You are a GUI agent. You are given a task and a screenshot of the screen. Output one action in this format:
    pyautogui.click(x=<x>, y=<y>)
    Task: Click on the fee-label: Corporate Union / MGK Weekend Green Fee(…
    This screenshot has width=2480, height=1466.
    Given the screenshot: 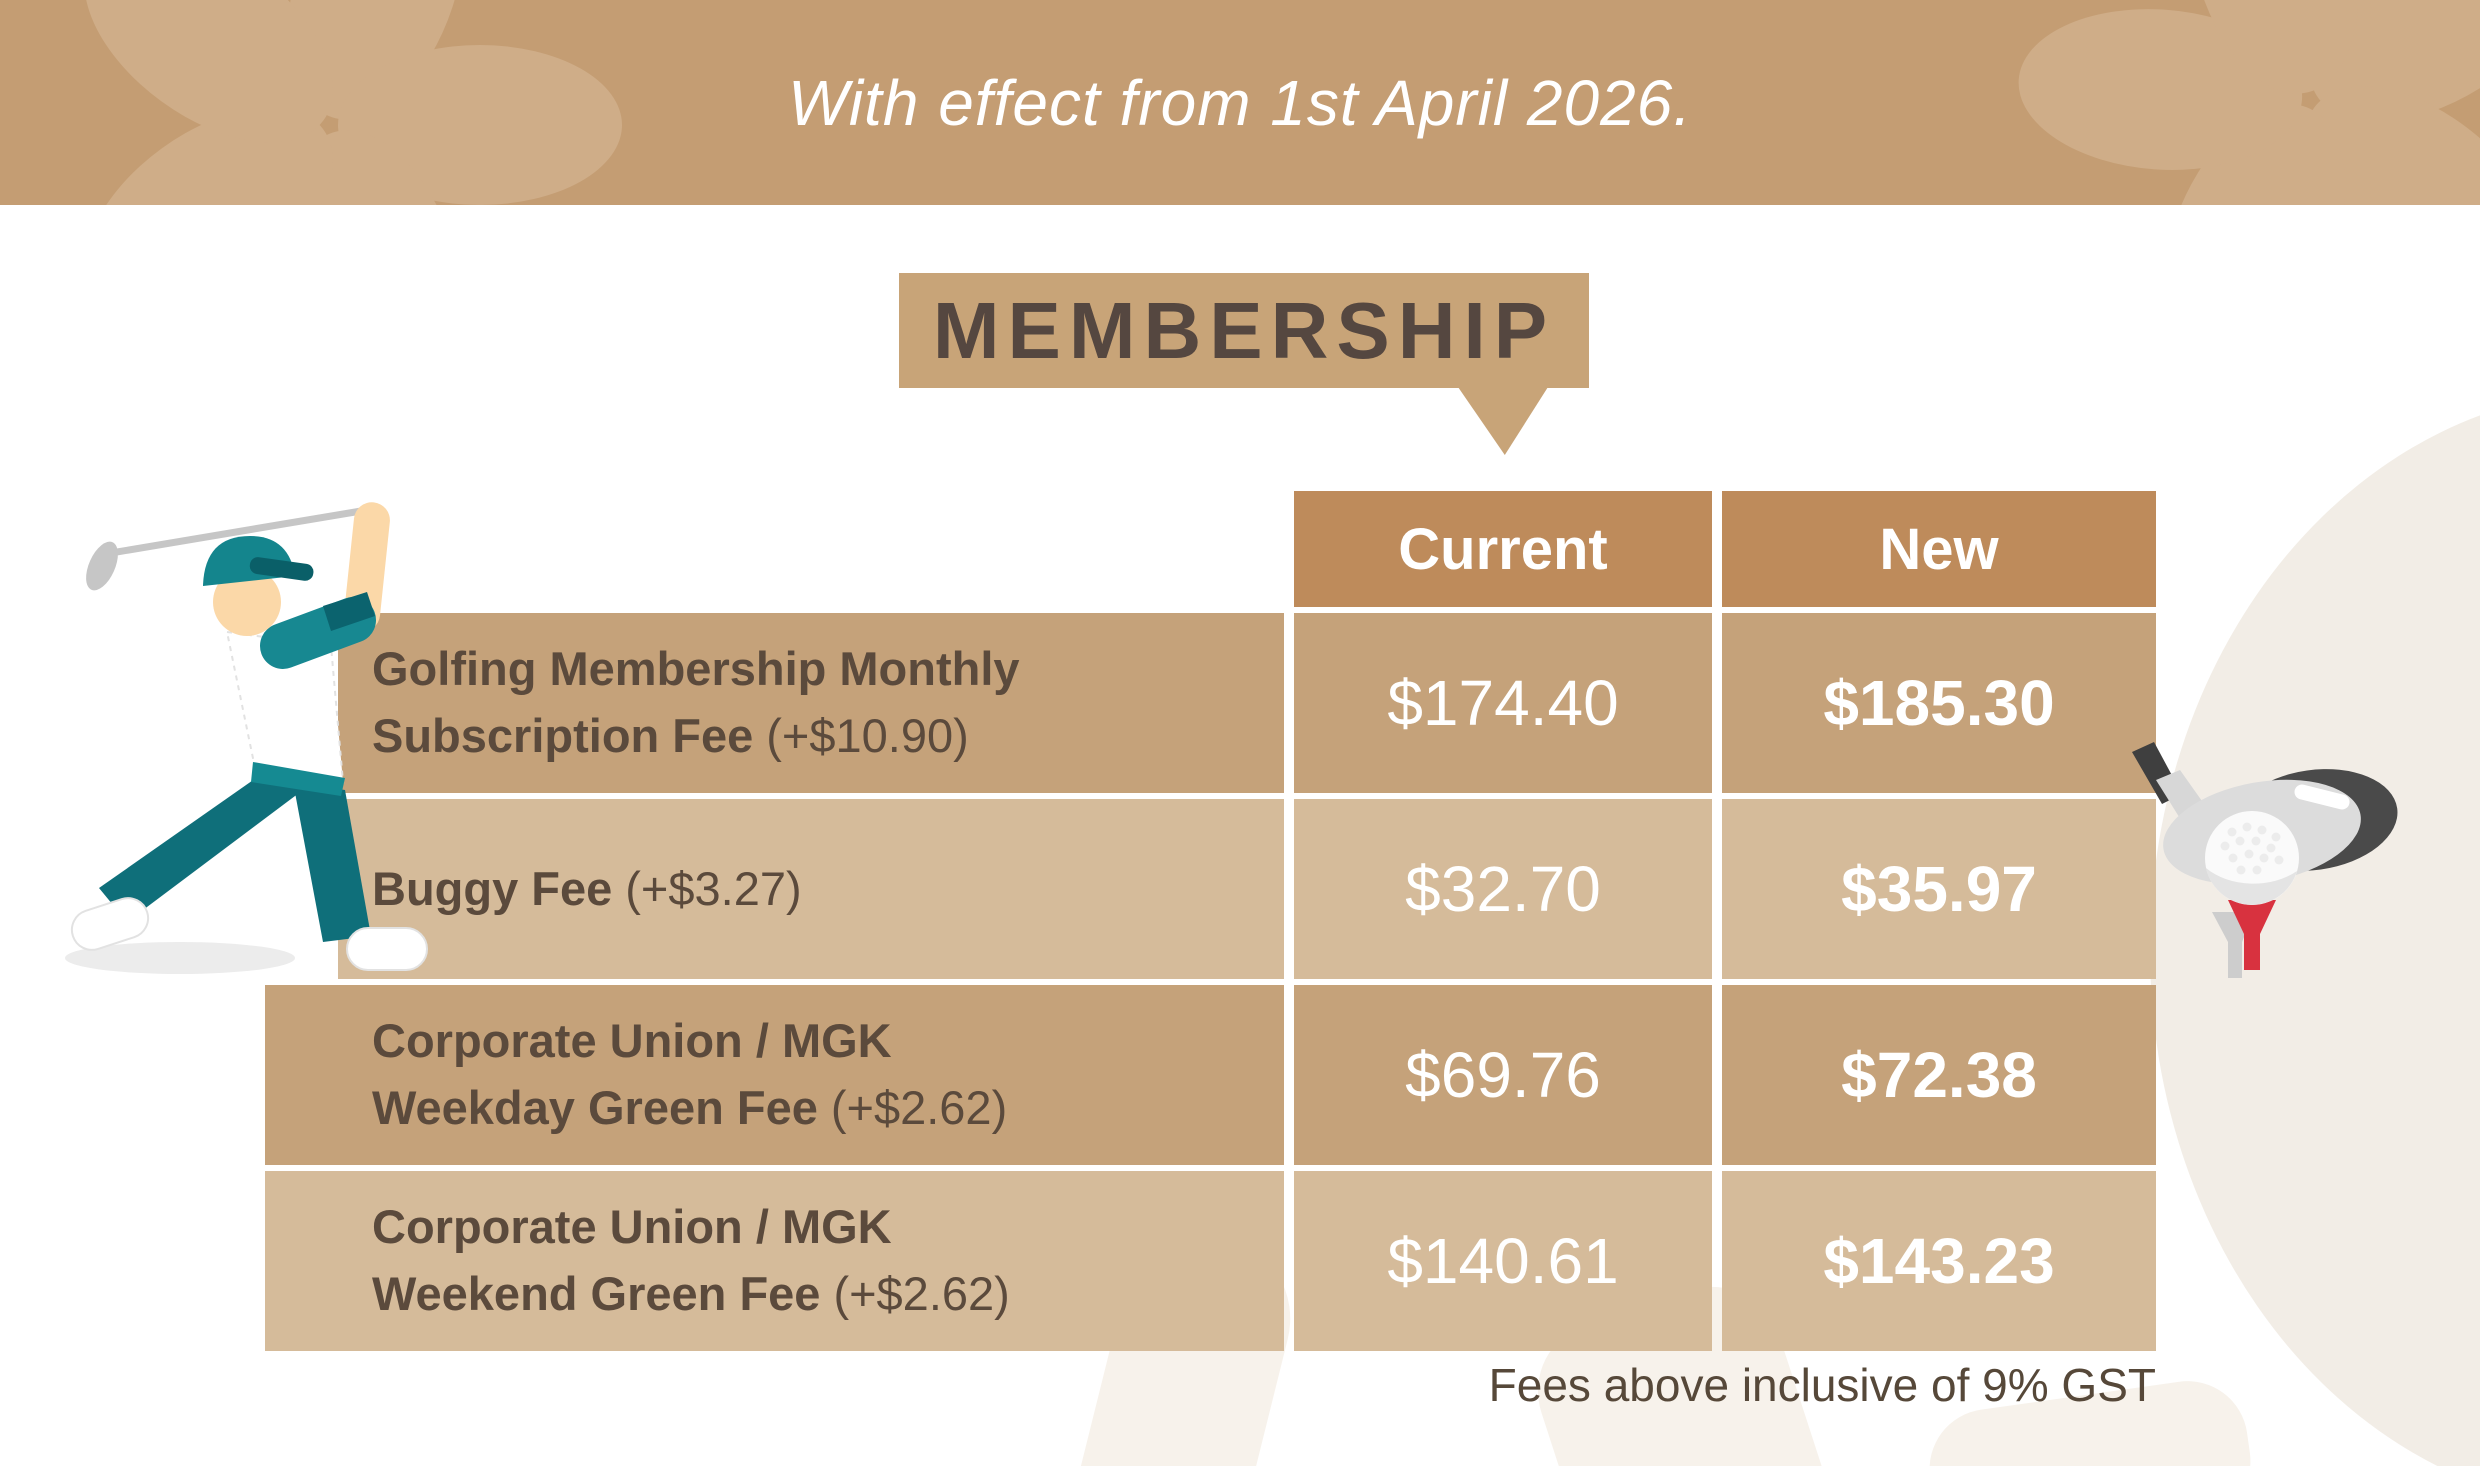 What is the action you would take?
    pyautogui.click(x=774, y=1261)
    